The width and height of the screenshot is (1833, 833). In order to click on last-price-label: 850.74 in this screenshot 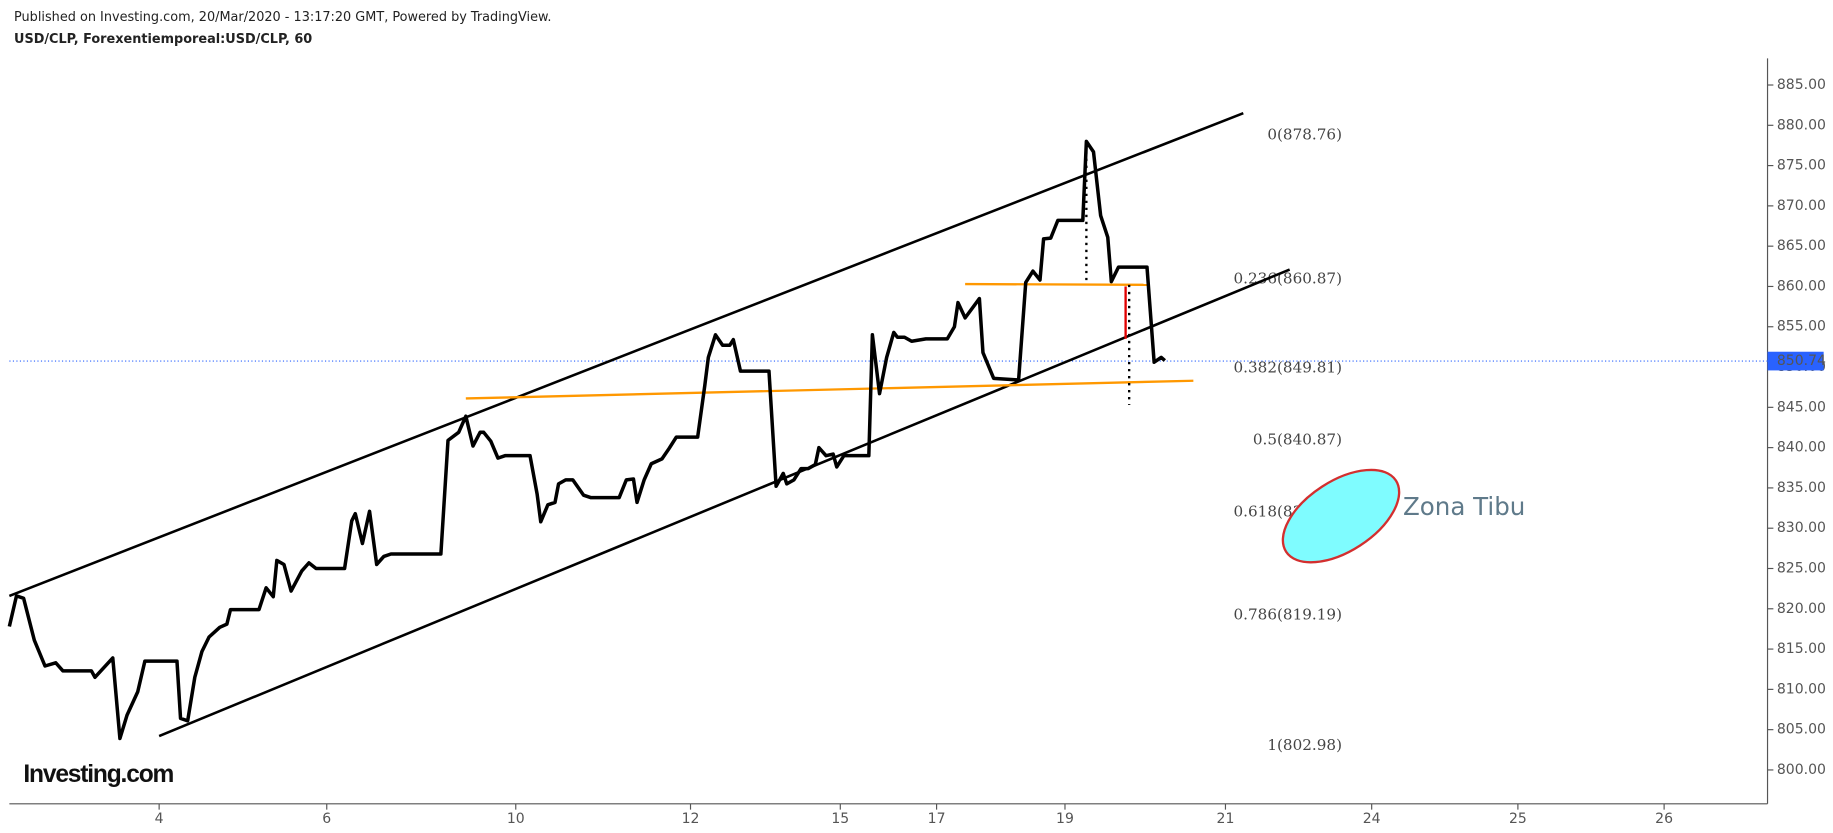, I will do `click(1801, 361)`.